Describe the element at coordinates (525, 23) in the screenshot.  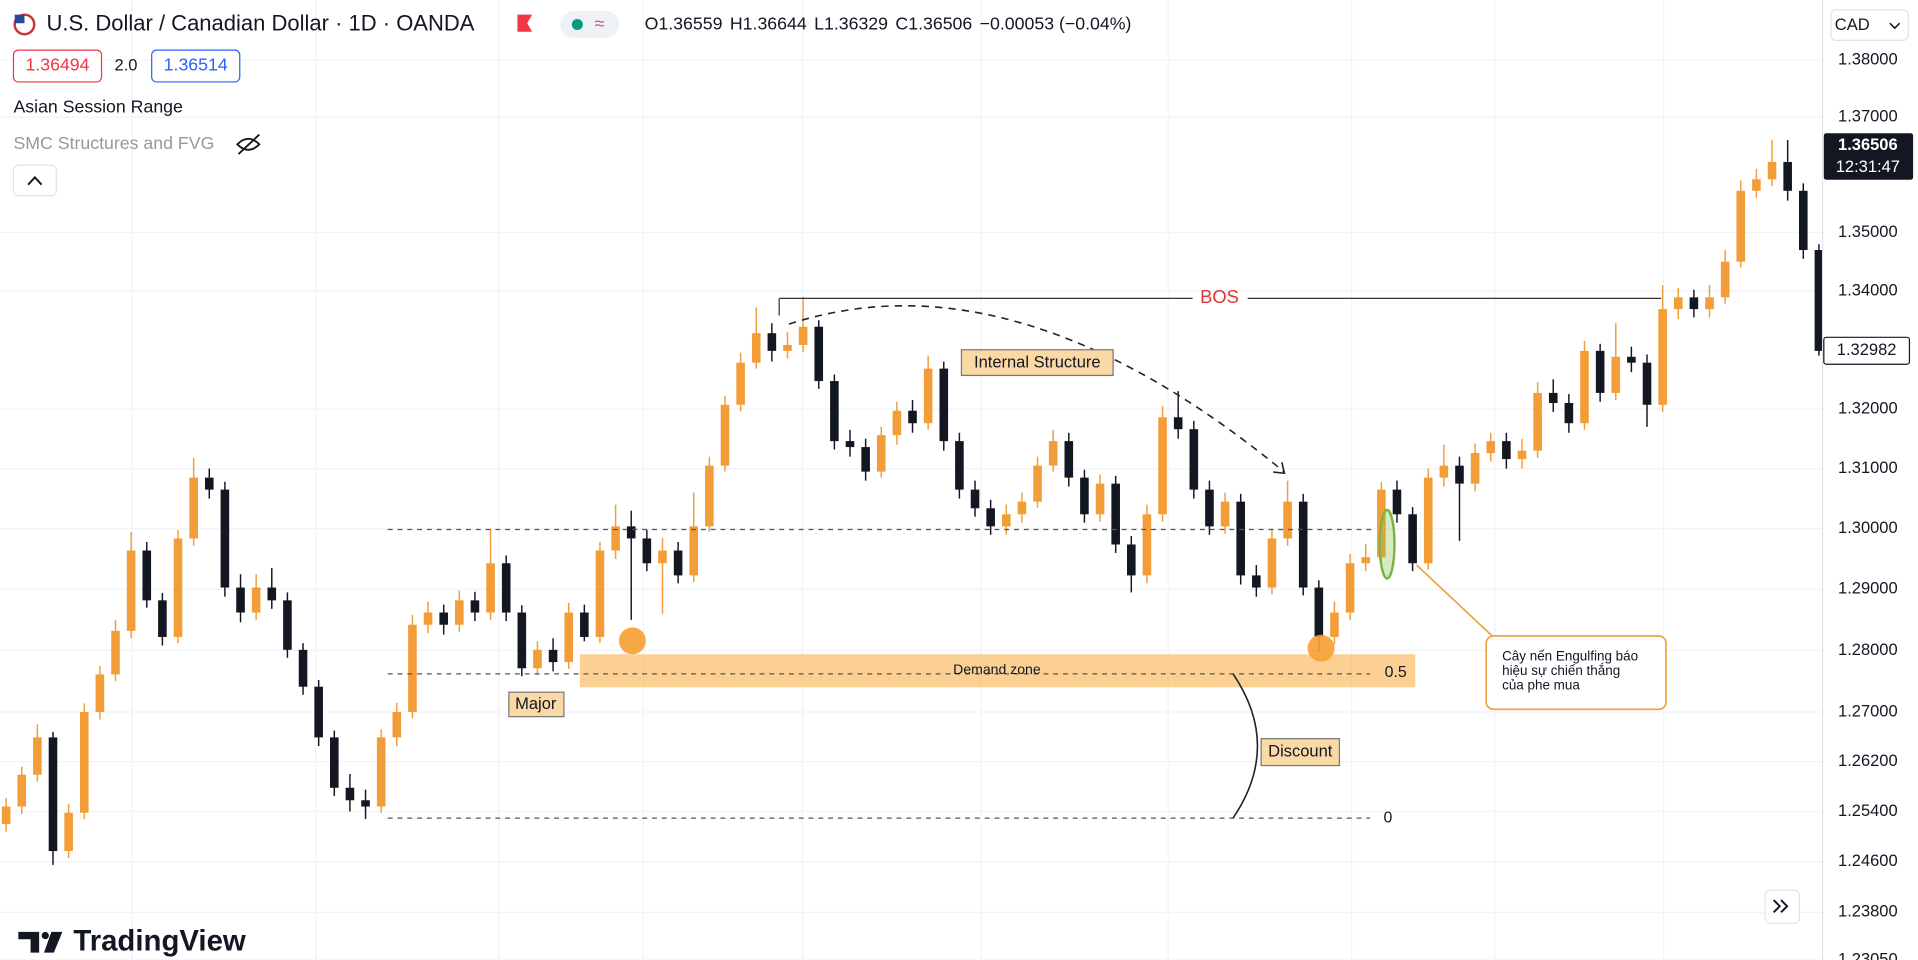
I see `flag-marker` at that location.